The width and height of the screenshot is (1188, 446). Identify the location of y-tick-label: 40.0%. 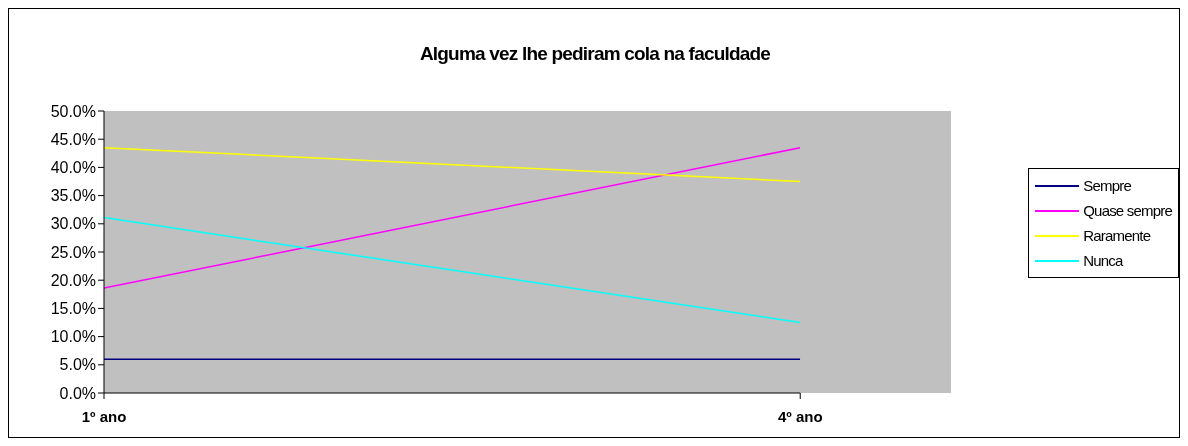
(73, 168).